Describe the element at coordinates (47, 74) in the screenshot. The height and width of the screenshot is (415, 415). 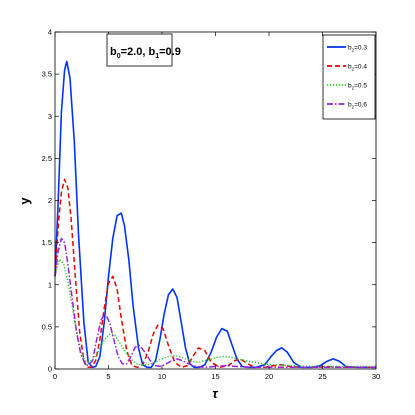
I see `y-tick-label: 3.5` at that location.